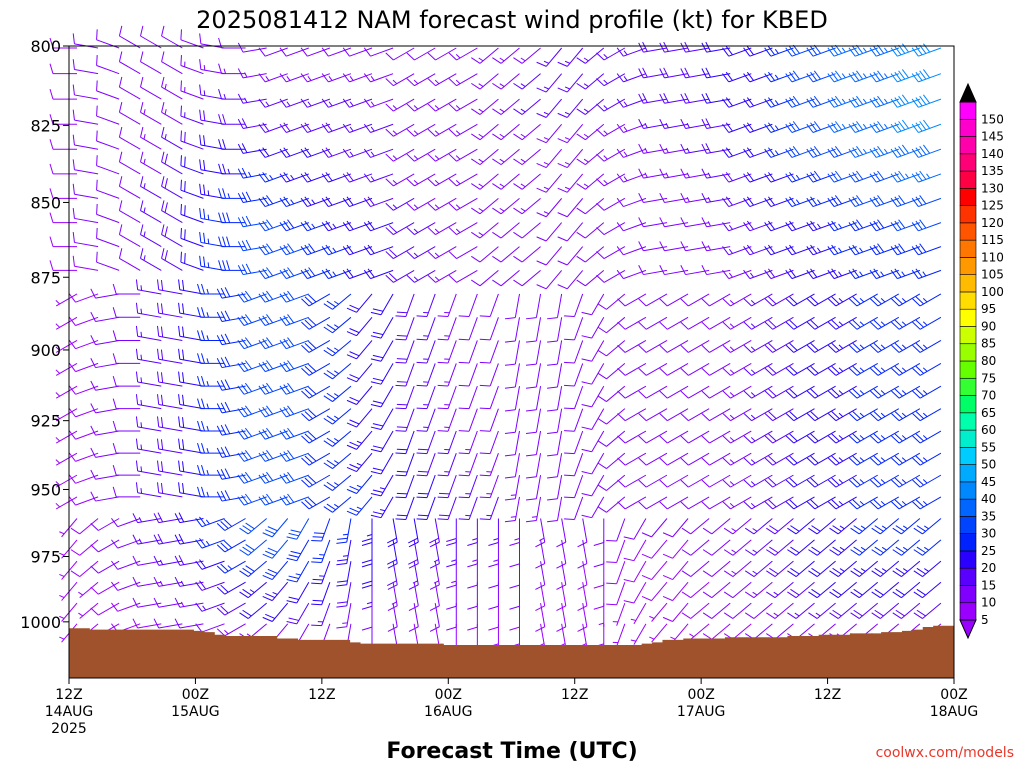 This screenshot has height=768, width=1024. Describe the element at coordinates (954, 712) in the screenshot. I see `x-tick-label: 18AUG` at that location.